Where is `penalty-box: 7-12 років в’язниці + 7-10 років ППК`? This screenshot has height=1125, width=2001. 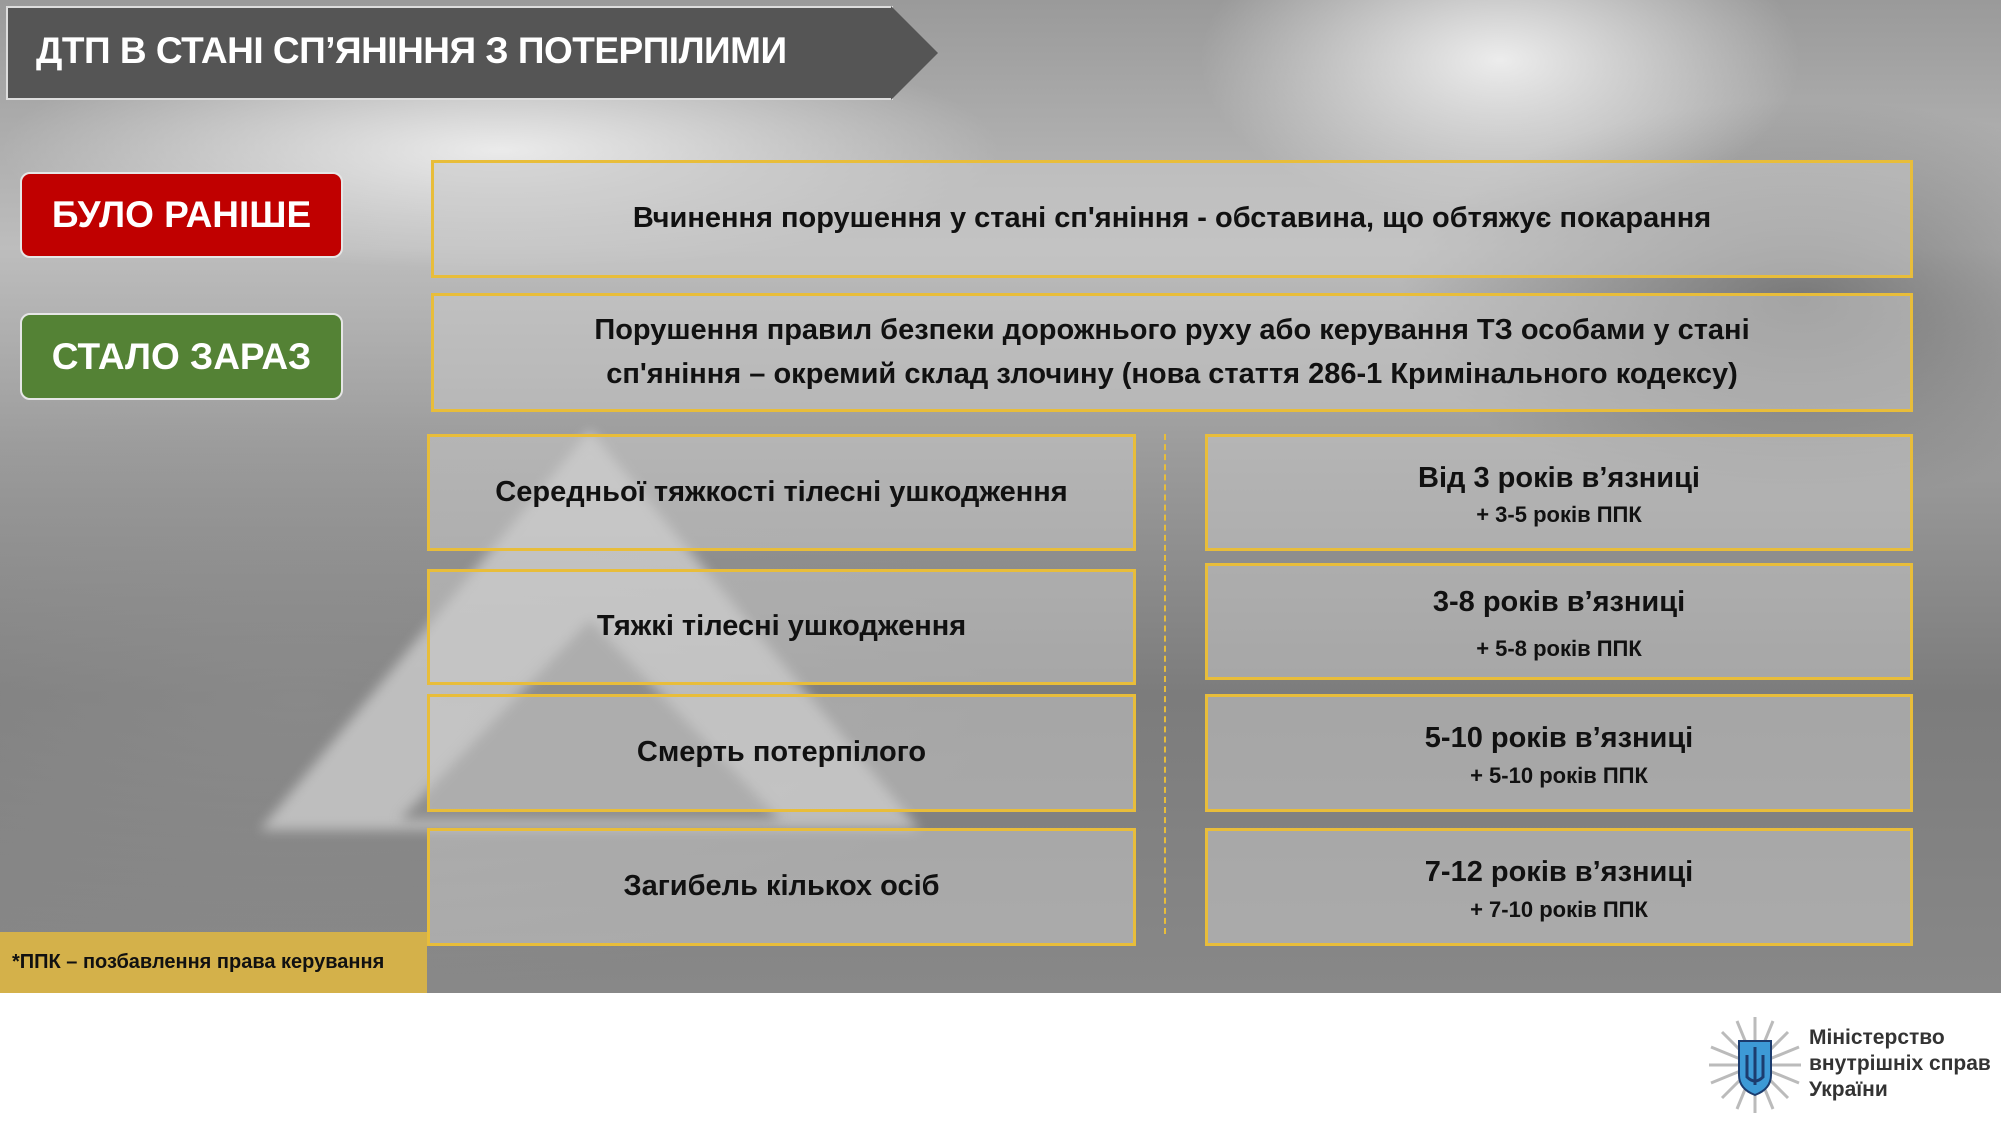 penalty-box: 7-12 років в’язниці + 7-10 років ППК is located at coordinates (1559, 887).